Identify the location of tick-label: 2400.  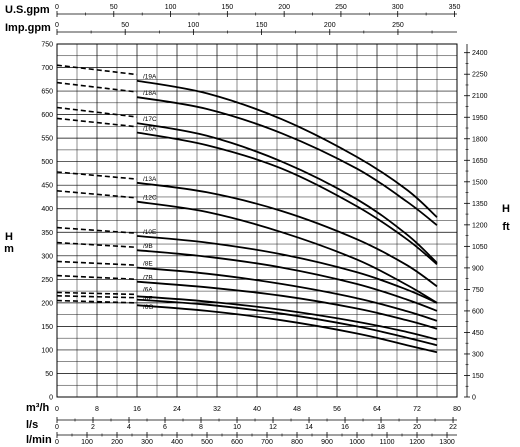
(480, 53).